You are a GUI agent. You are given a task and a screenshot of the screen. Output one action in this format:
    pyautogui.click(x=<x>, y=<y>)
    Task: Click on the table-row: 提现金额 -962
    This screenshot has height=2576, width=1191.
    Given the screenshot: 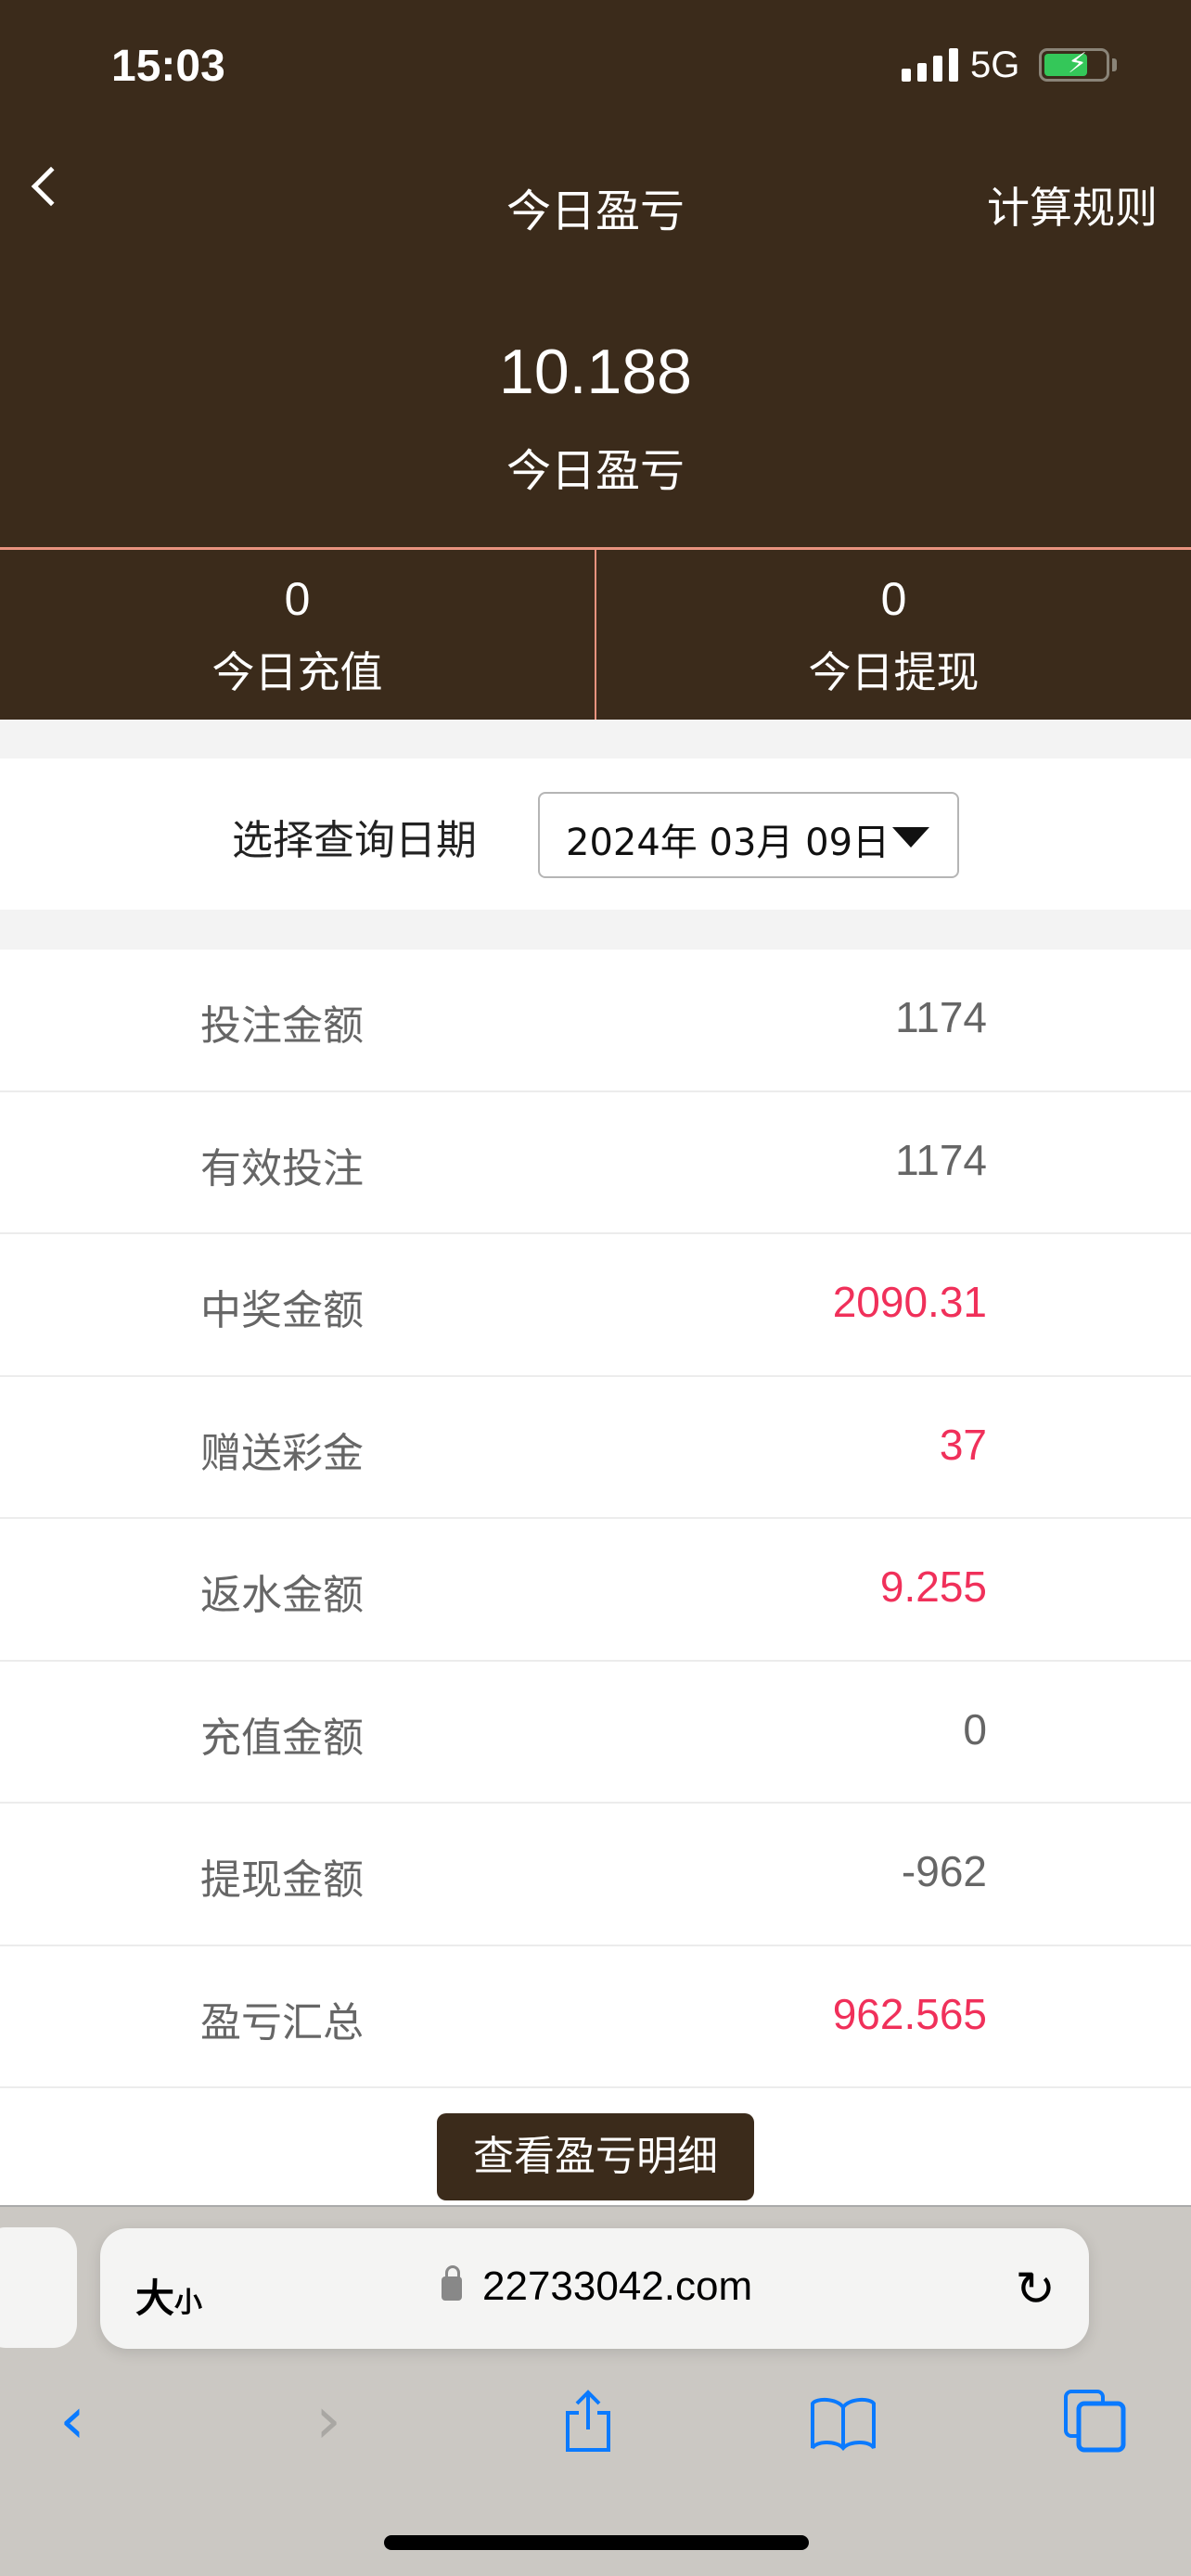 What is the action you would take?
    pyautogui.click(x=595, y=1875)
    